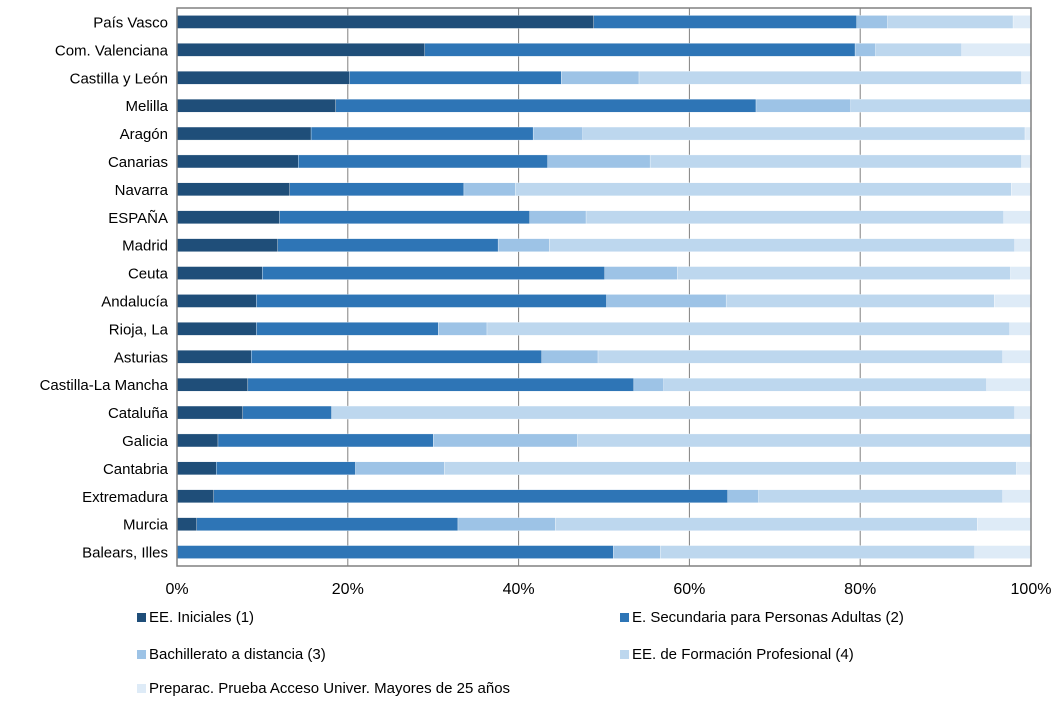 The image size is (1055, 703). Describe the element at coordinates (689, 589) in the screenshot. I see `x-tick-label: 60%` at that location.